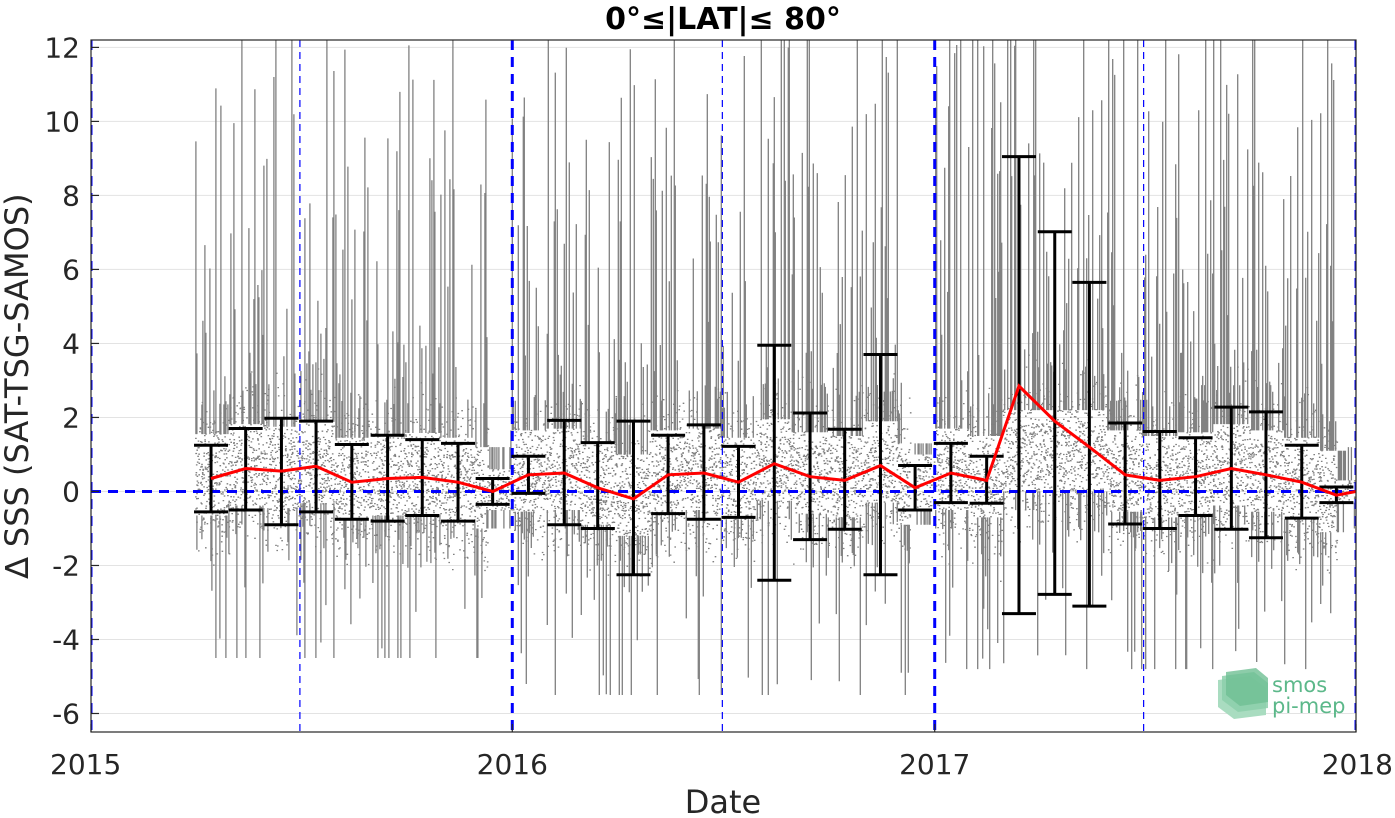 The width and height of the screenshot is (1395, 818). Describe the element at coordinates (71, 491) in the screenshot. I see `y-tick-label: 0` at that location.